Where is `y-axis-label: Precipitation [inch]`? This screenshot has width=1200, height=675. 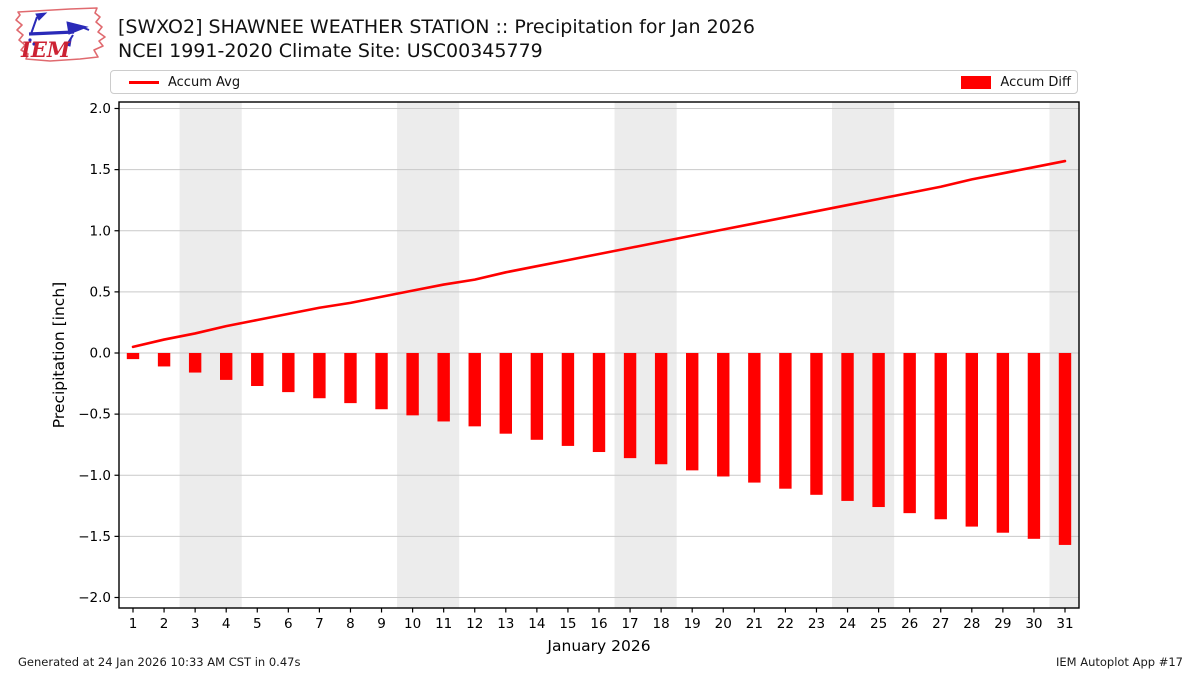
y-axis-label: Precipitation [inch] is located at coordinates (59, 355).